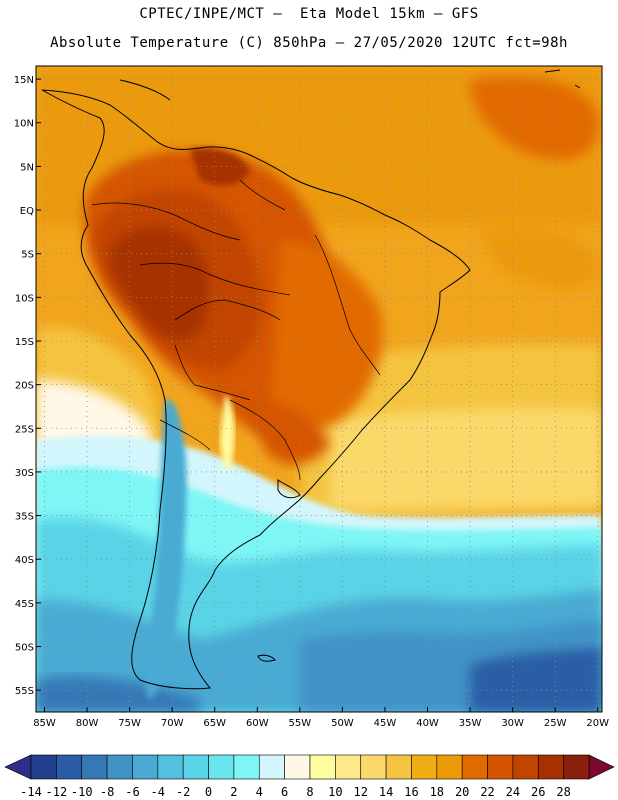 The height and width of the screenshot is (800, 618). Describe the element at coordinates (172, 723) in the screenshot. I see `lon-label: 70W` at that location.